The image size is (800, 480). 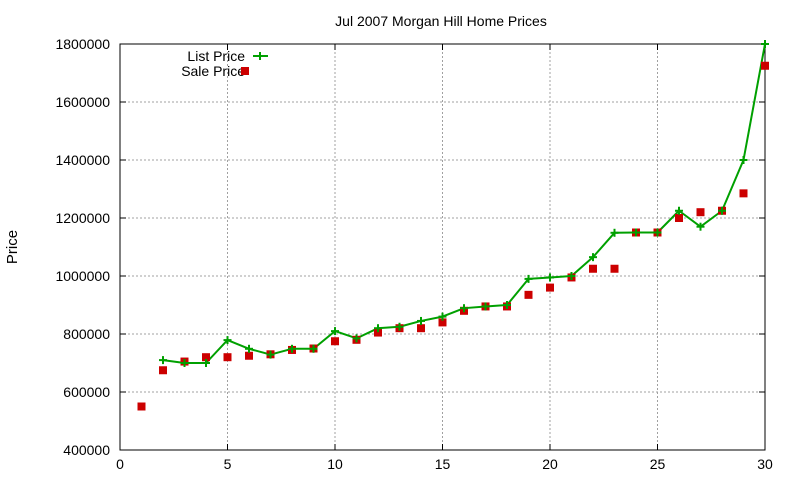 I want to click on legend: List Price Sale Price, so click(x=224, y=63).